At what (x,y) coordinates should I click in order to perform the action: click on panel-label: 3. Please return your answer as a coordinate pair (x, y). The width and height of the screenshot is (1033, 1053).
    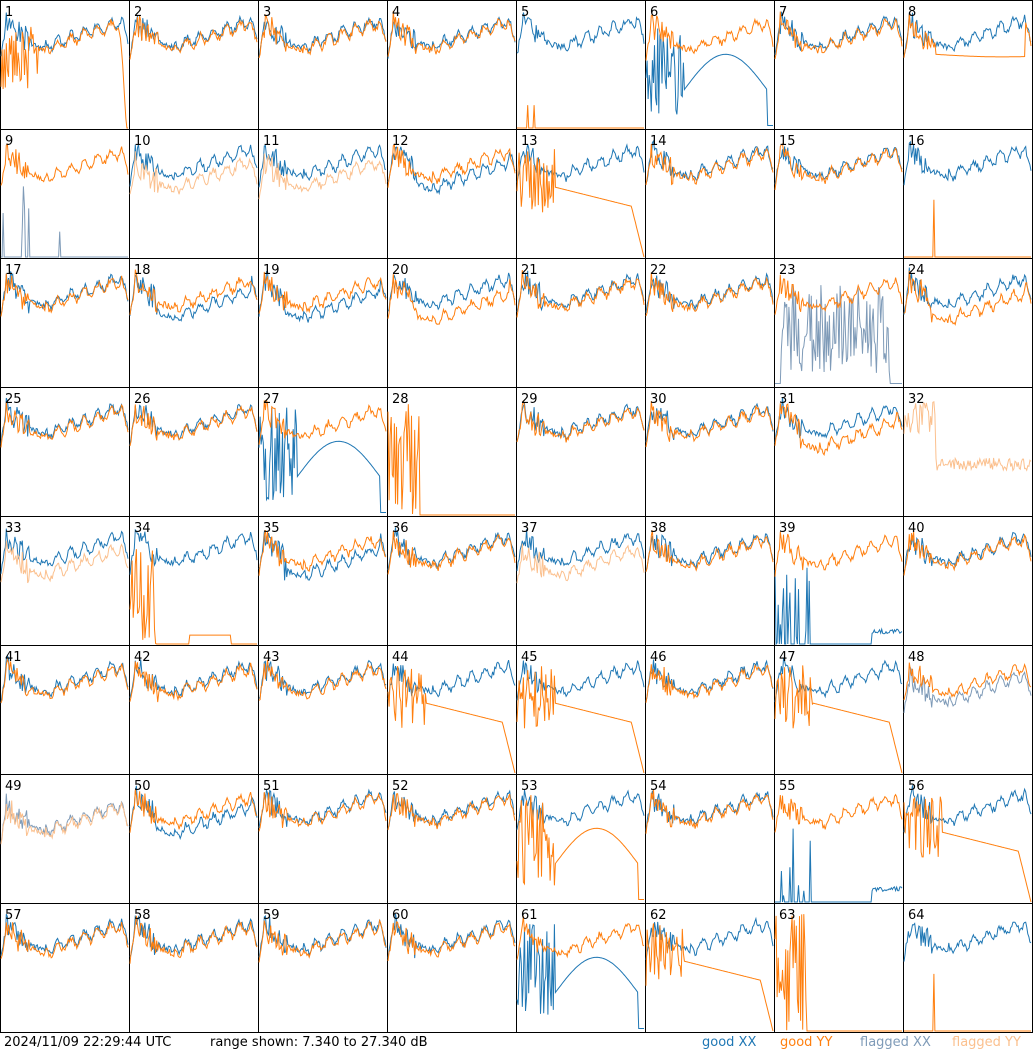
    Looking at the image, I should click on (267, 12).